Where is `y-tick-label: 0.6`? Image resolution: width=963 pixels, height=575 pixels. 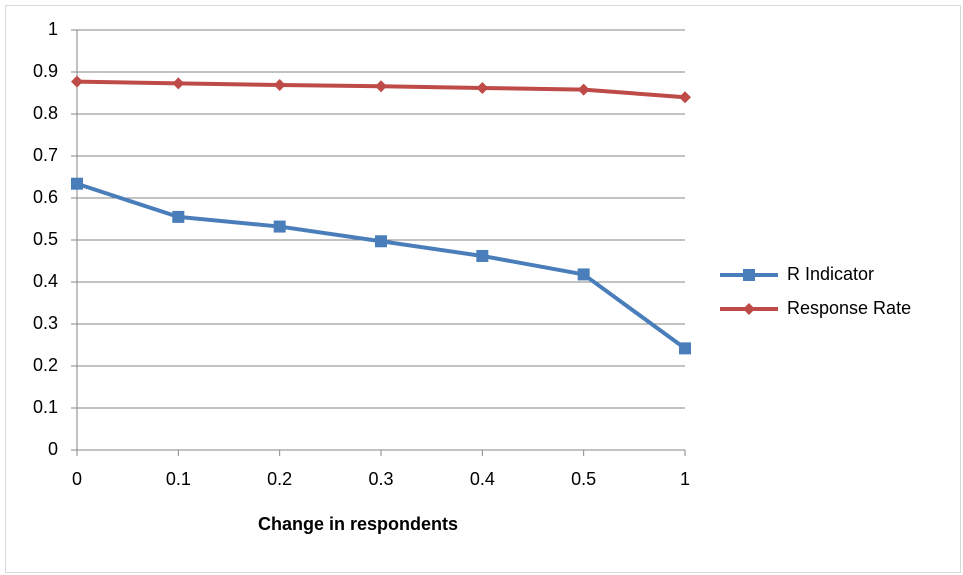
y-tick-label: 0.6 is located at coordinates (45, 197).